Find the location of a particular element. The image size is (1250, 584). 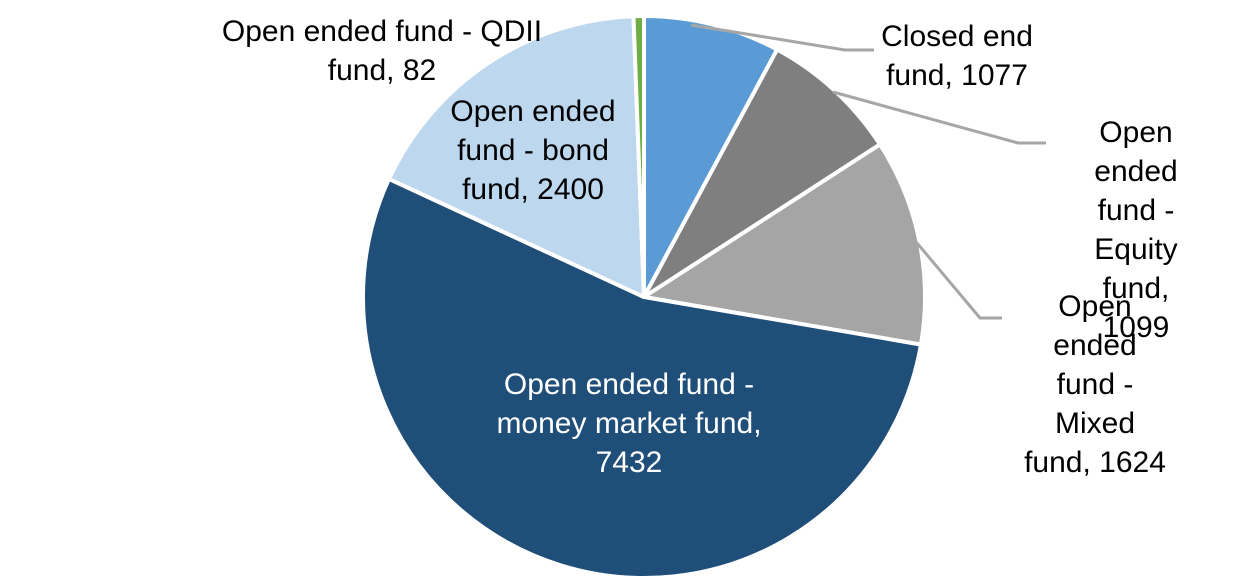

leader-line-open-ended-mixed-fund is located at coordinates (958, 281).